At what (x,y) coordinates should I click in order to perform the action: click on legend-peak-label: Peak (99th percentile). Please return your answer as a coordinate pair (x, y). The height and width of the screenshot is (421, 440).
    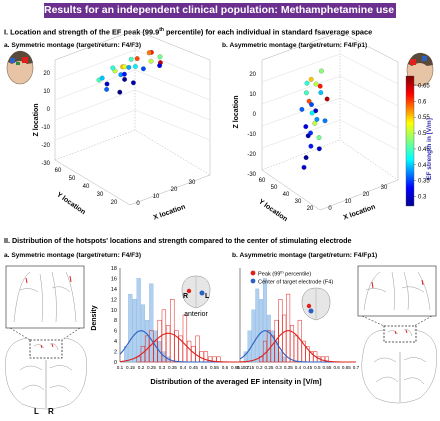
    Looking at the image, I should click on (284, 274).